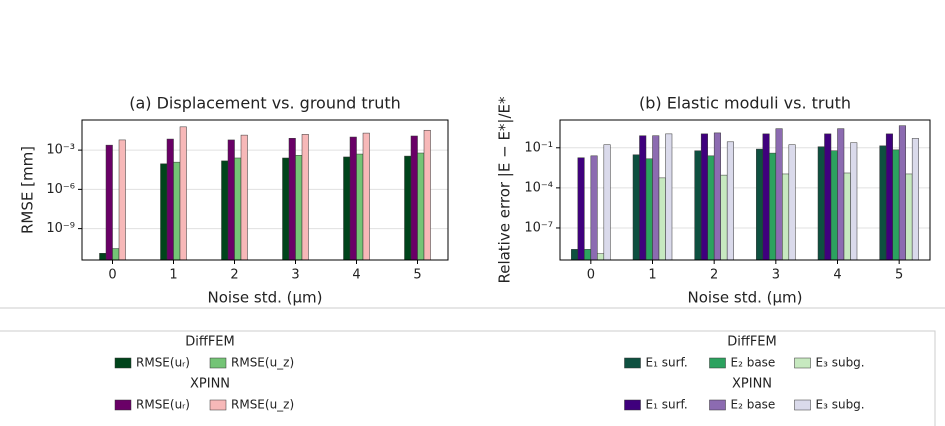 The width and height of the screenshot is (945, 426). I want to click on y-tick-label: 10⁻³, so click(60, 150).